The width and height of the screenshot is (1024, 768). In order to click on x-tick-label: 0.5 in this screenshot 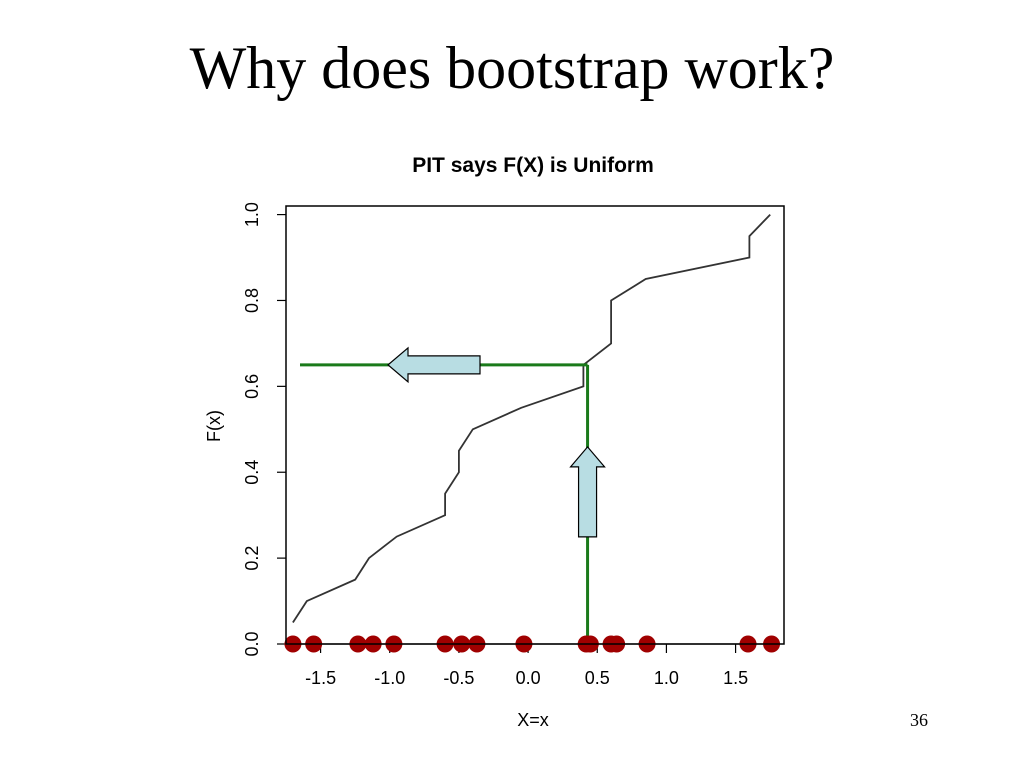, I will do `click(597, 678)`.